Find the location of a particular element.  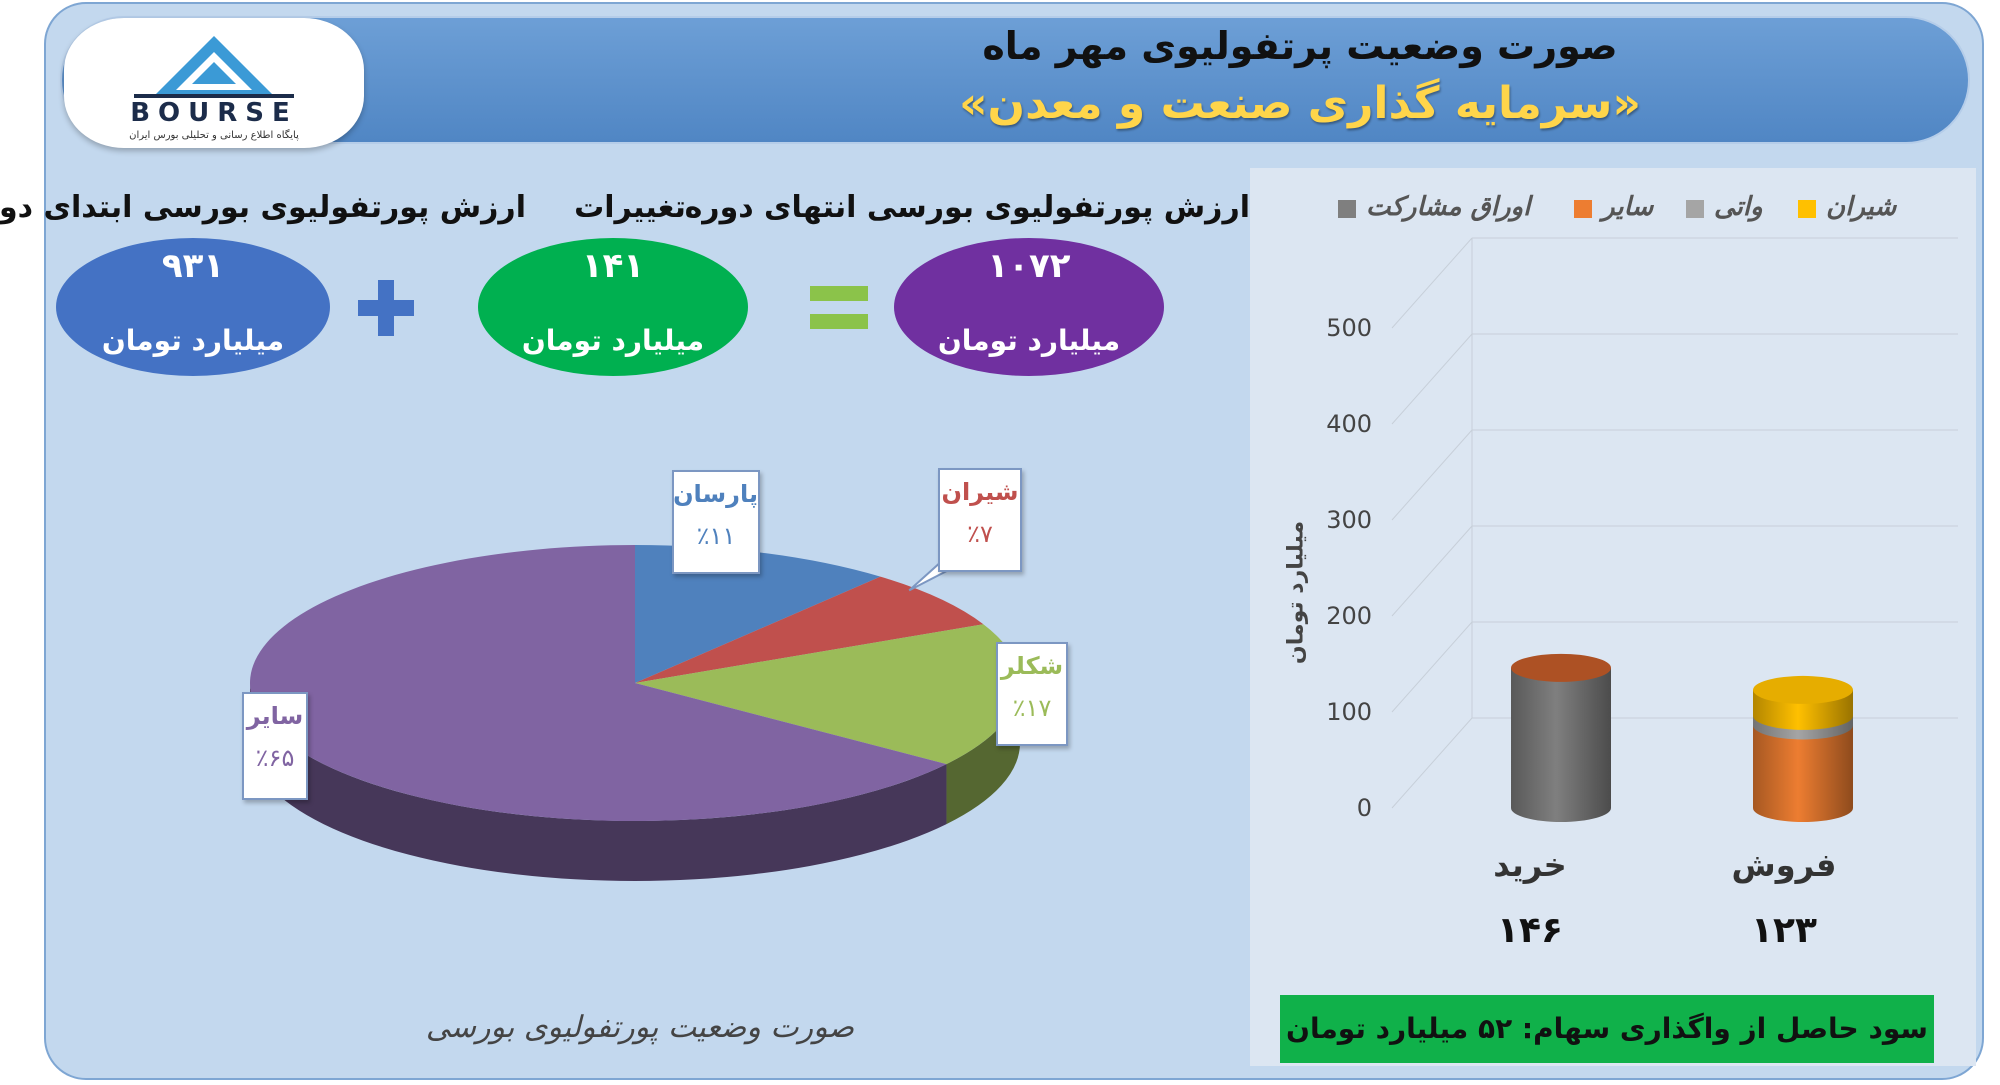

legend-vati: واتی is located at coordinates (1738, 207).